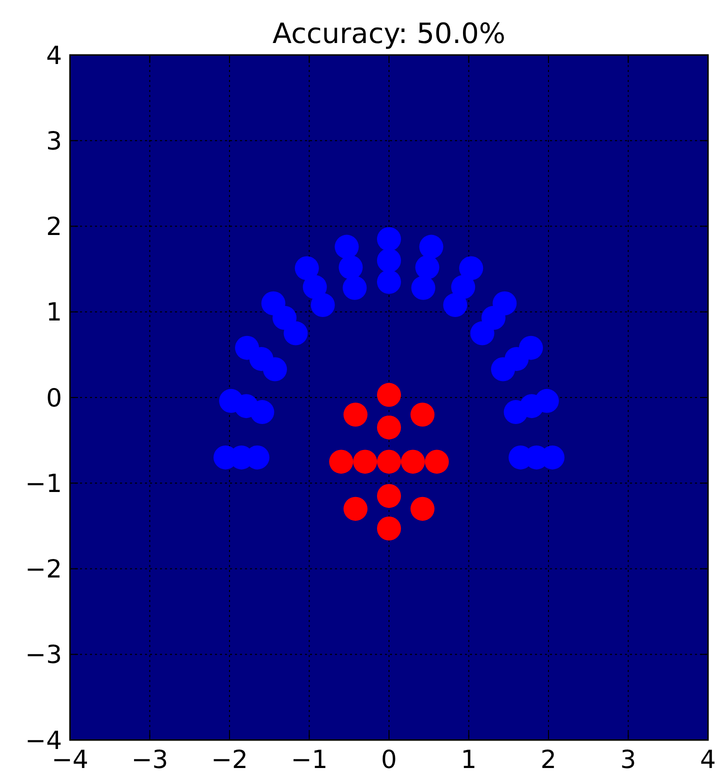 The height and width of the screenshot is (780, 727). Describe the element at coordinates (389, 759) in the screenshot. I see `x-tick-label: 0` at that location.